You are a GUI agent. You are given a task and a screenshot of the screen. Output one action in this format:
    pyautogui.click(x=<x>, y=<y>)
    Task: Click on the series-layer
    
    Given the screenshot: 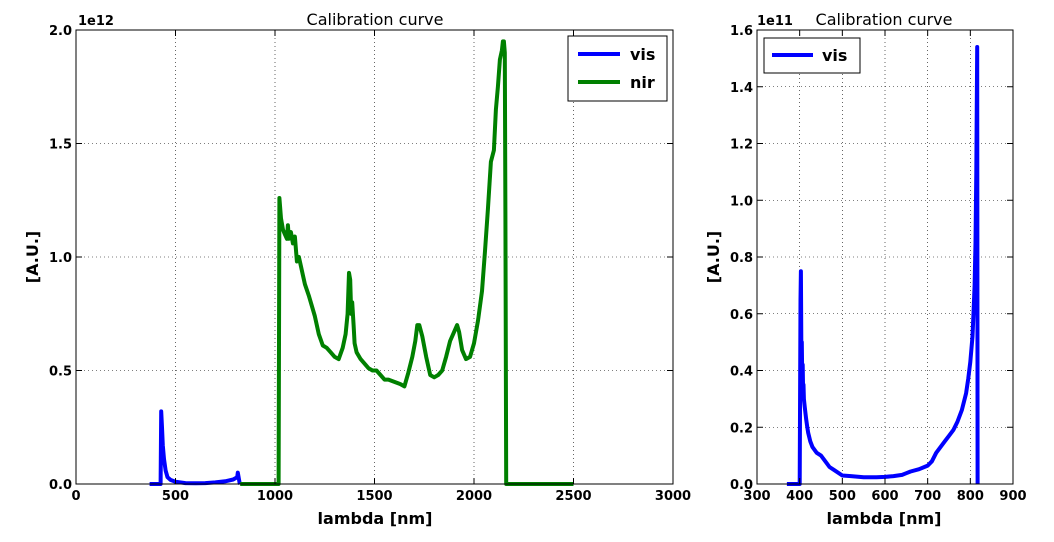 What is the action you would take?
    pyautogui.click(x=883, y=265)
    